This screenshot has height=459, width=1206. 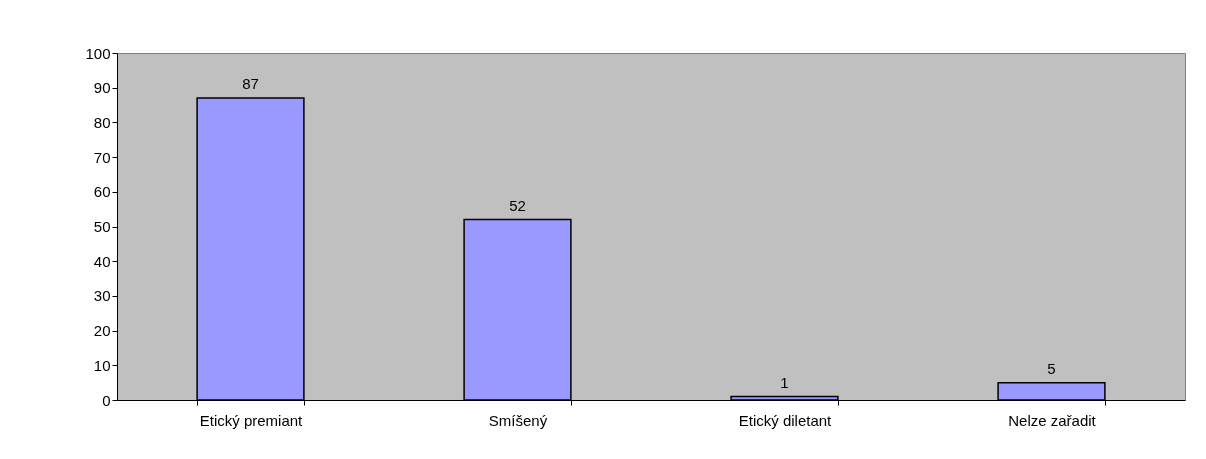 I want to click on y-tick-label: 50, so click(x=102, y=226).